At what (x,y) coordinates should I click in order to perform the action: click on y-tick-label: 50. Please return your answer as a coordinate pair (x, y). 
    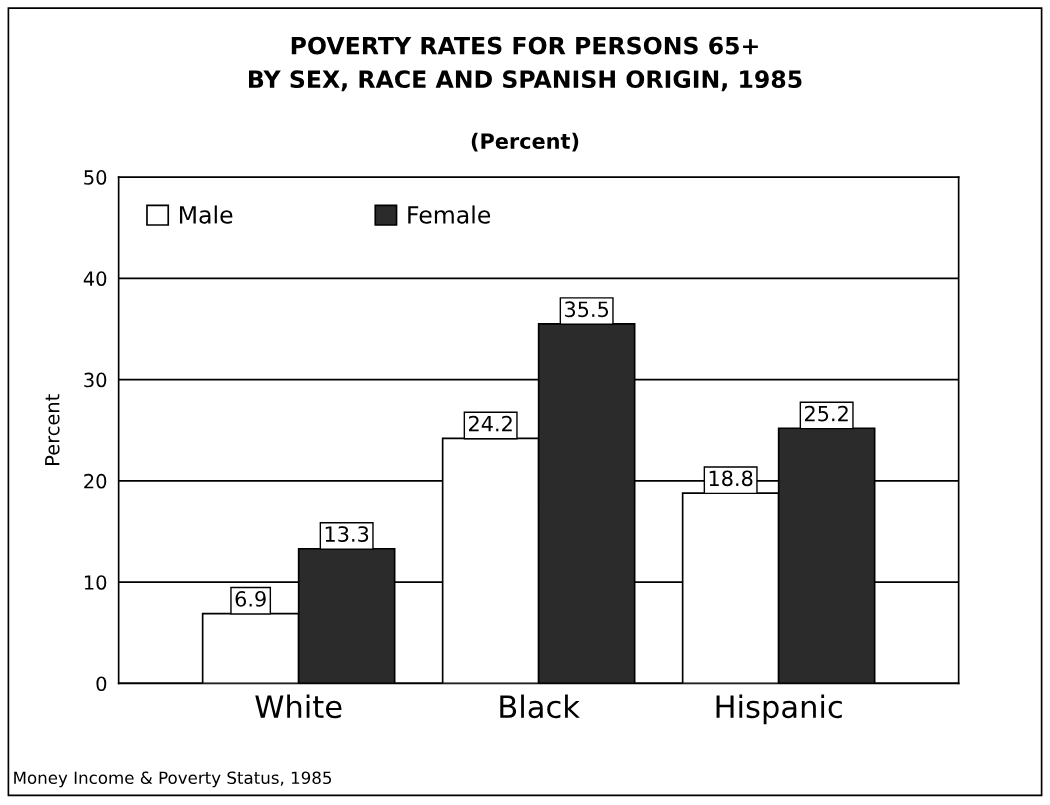
    Looking at the image, I should click on (95, 177).